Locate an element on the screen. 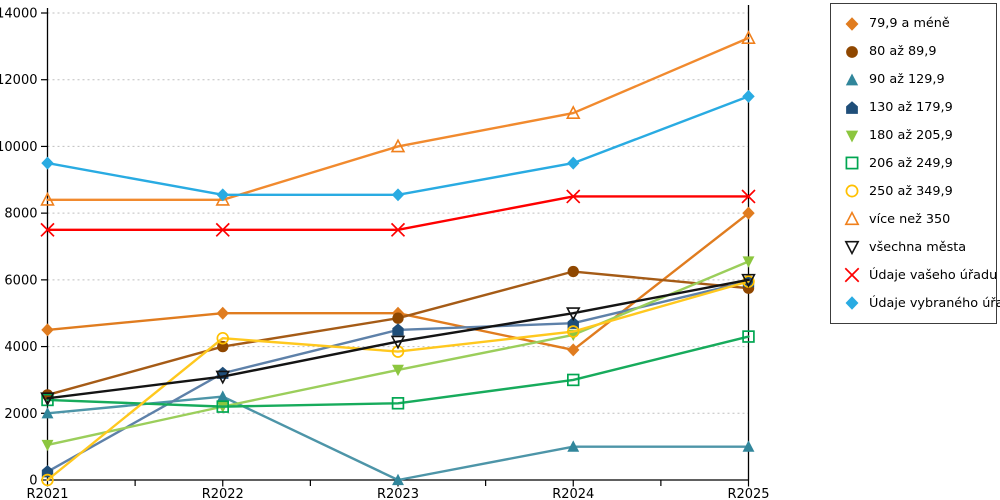 This screenshot has height=500, width=1000. legend-label: Údaje vybraného úřadu is located at coordinates (934, 303).